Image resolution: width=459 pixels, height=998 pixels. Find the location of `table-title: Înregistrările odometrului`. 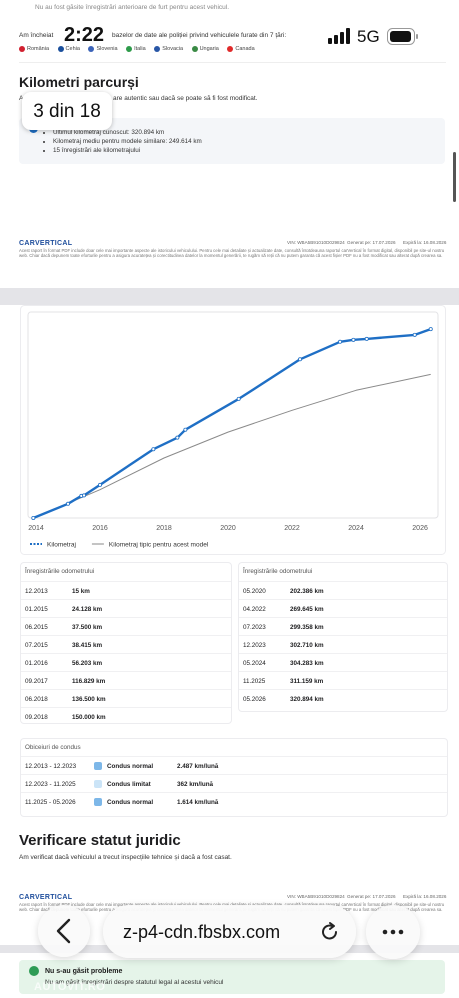

table-title: Înregistrările odometrului is located at coordinates (60, 571).